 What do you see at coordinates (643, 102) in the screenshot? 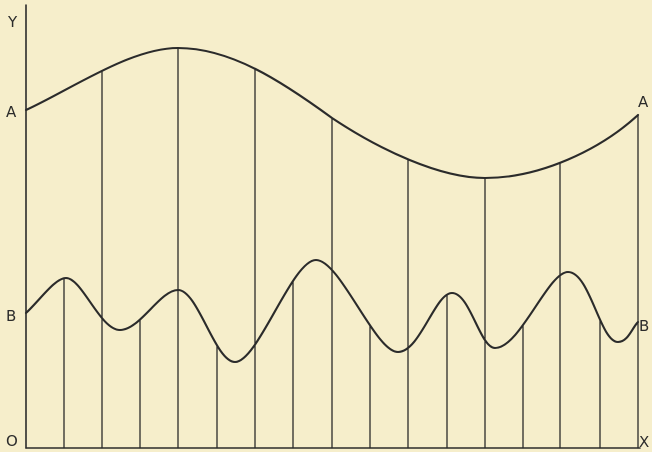
I see `curve-a-right-label: A` at bounding box center [643, 102].